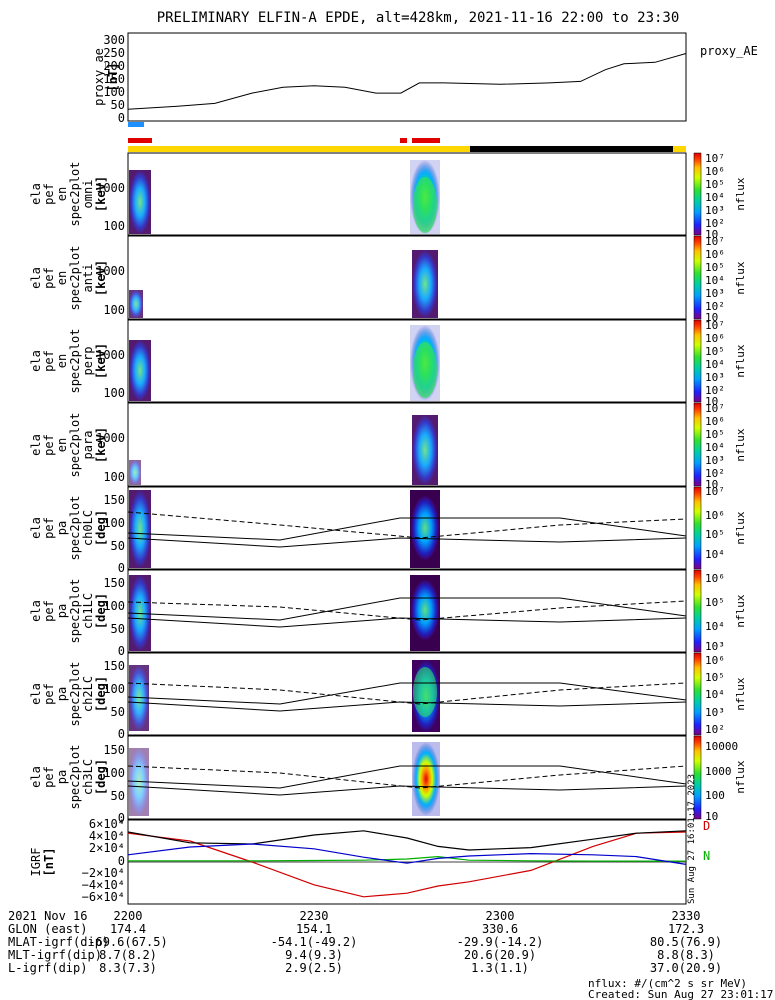 The image size is (775, 1000). I want to click on status-bar-blue, so click(136, 124).